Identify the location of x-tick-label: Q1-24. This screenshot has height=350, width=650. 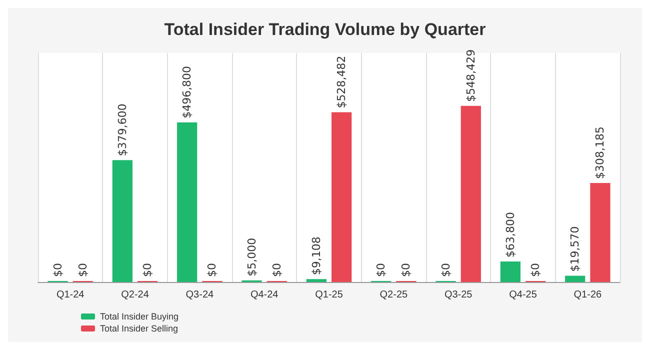
(70, 295).